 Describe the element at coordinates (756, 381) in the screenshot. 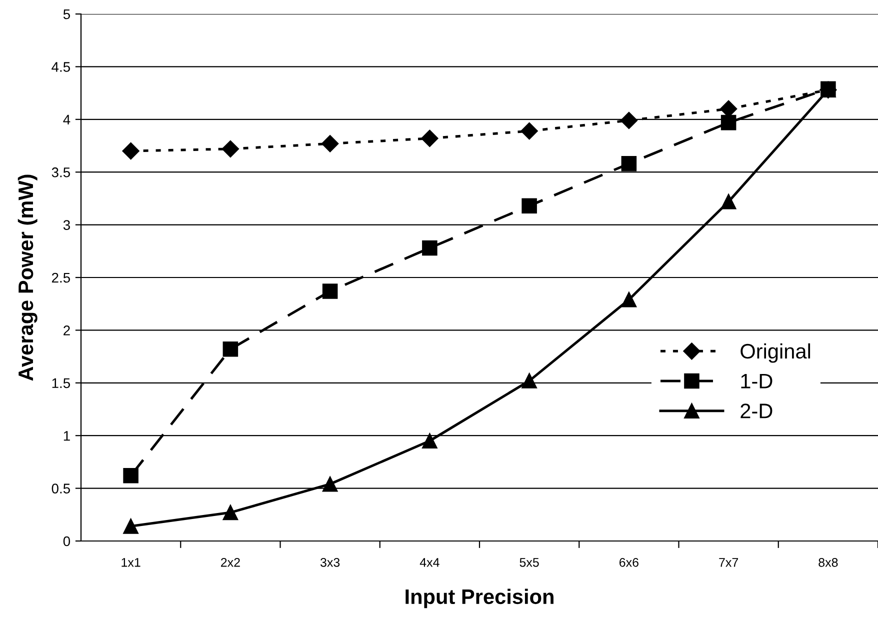

I see `legend-label: 1-D` at that location.